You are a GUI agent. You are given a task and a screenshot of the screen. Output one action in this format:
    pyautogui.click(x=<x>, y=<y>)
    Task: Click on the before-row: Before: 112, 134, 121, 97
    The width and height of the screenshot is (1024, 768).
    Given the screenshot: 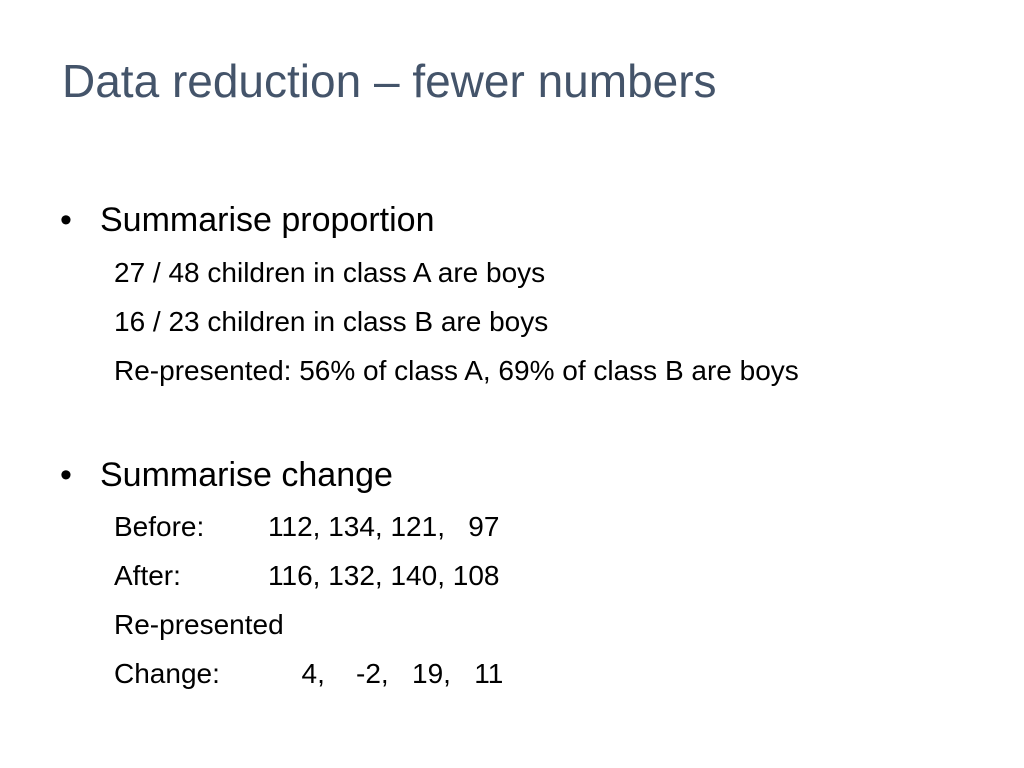 What is the action you would take?
    pyautogui.click(x=306, y=527)
    